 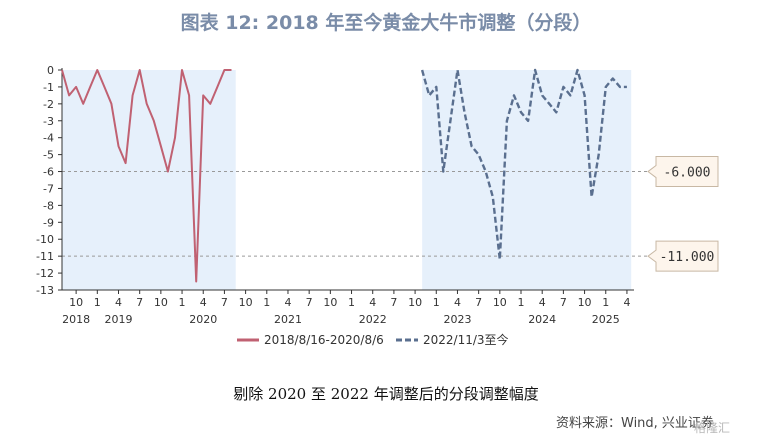 I want to click on y-tick-label: -7, so click(x=48, y=188).